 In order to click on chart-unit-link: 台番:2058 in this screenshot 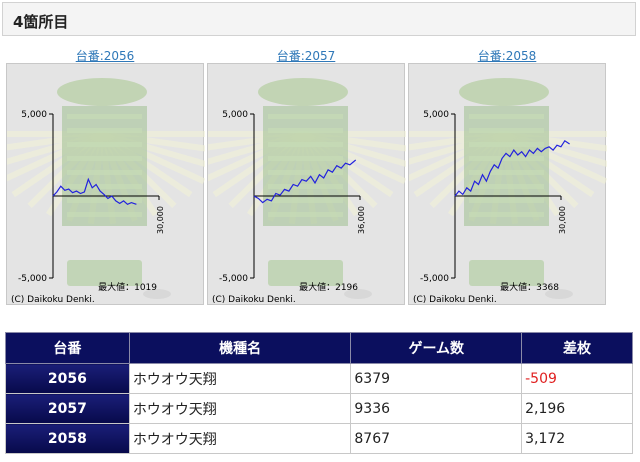, I will do `click(507, 56)`.